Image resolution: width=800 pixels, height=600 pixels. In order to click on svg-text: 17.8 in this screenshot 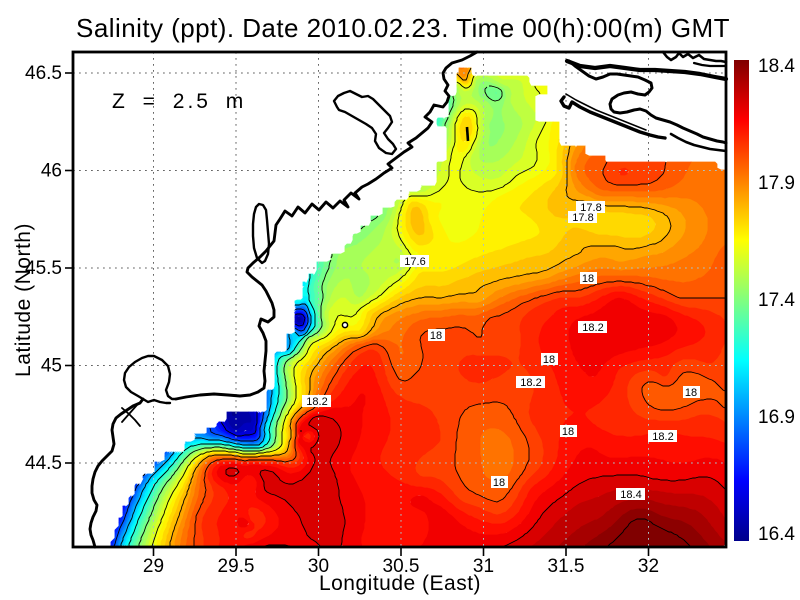, I will do `click(582, 218)`.